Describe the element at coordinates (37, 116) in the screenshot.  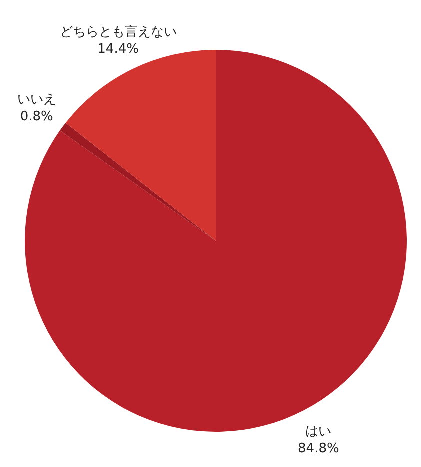
I see `data-label: 0.8%` at that location.